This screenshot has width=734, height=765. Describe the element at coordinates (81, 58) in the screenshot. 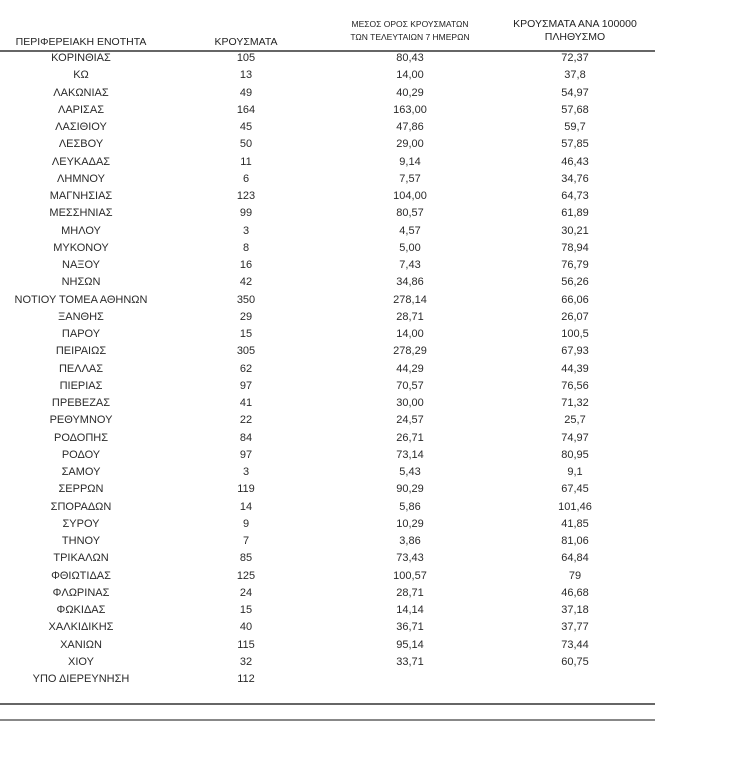

I see `region-cell: ΚΟΡΙΝΘΙΑΣ` at that location.